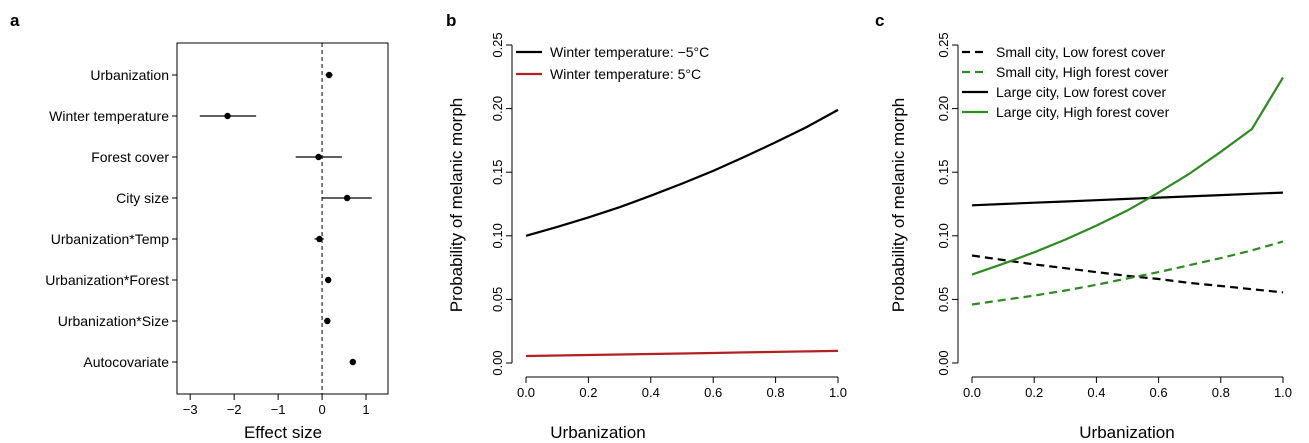 Image resolution: width=1309 pixels, height=443 pixels. Describe the element at coordinates (1082, 72) in the screenshot. I see `legend-entry: Small city, High forest cover` at that location.